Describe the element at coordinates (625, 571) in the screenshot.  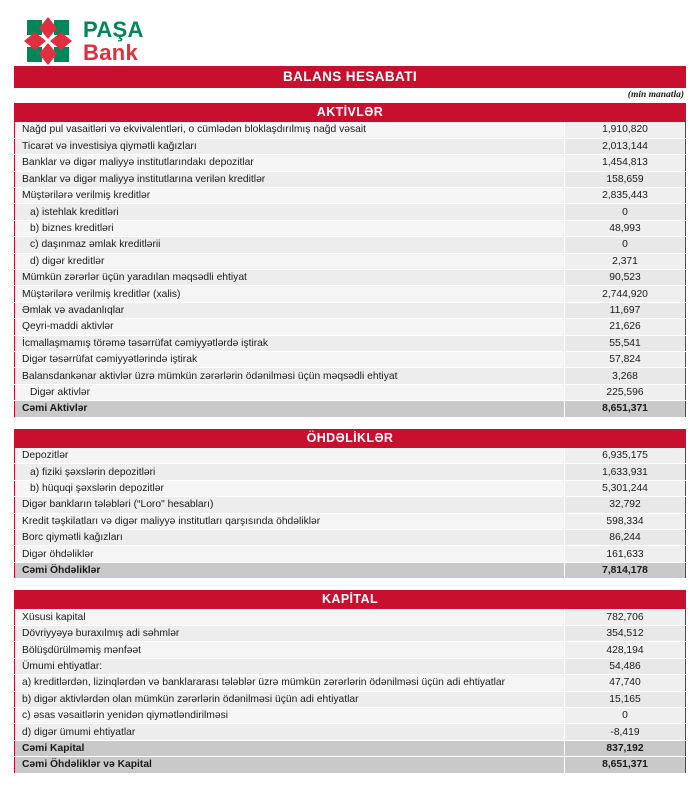
I see `row-value: 7,814,178` at that location.